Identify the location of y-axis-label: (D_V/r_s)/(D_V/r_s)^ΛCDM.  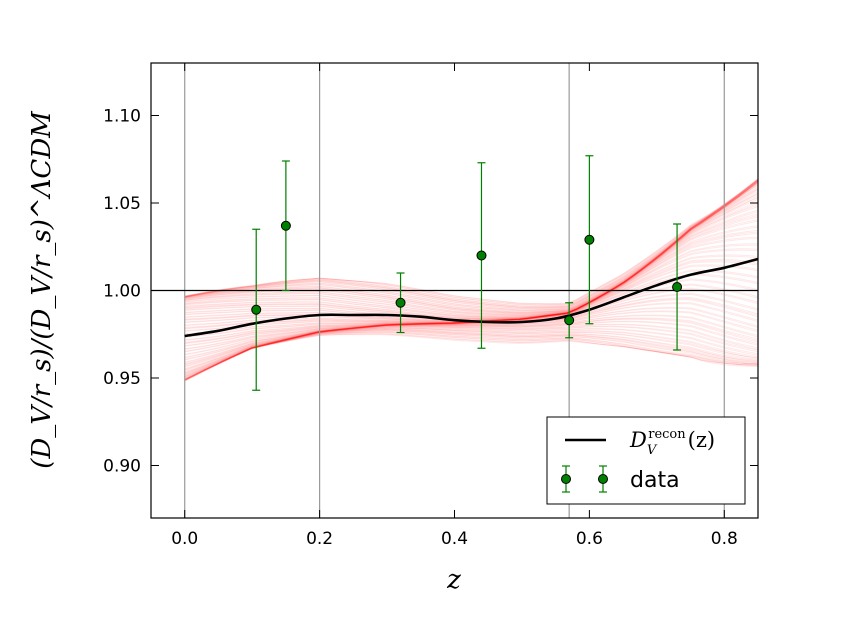
(42, 289).